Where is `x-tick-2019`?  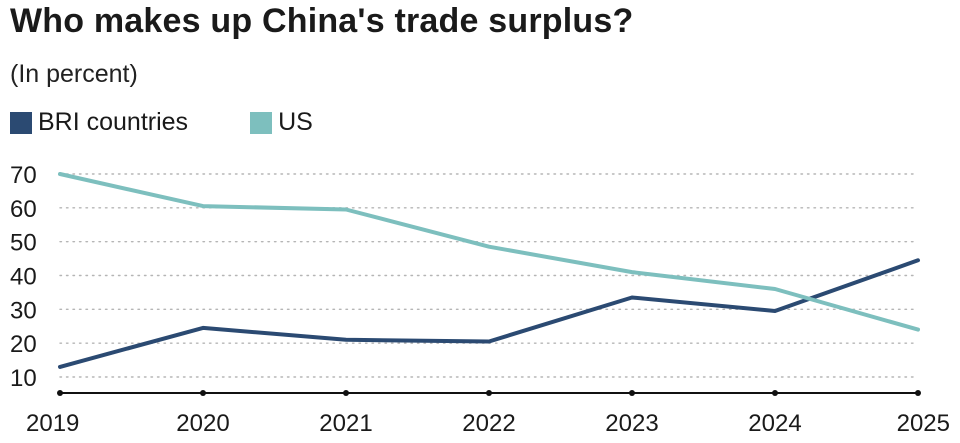
x-tick-2019 is located at coordinates (60, 393).